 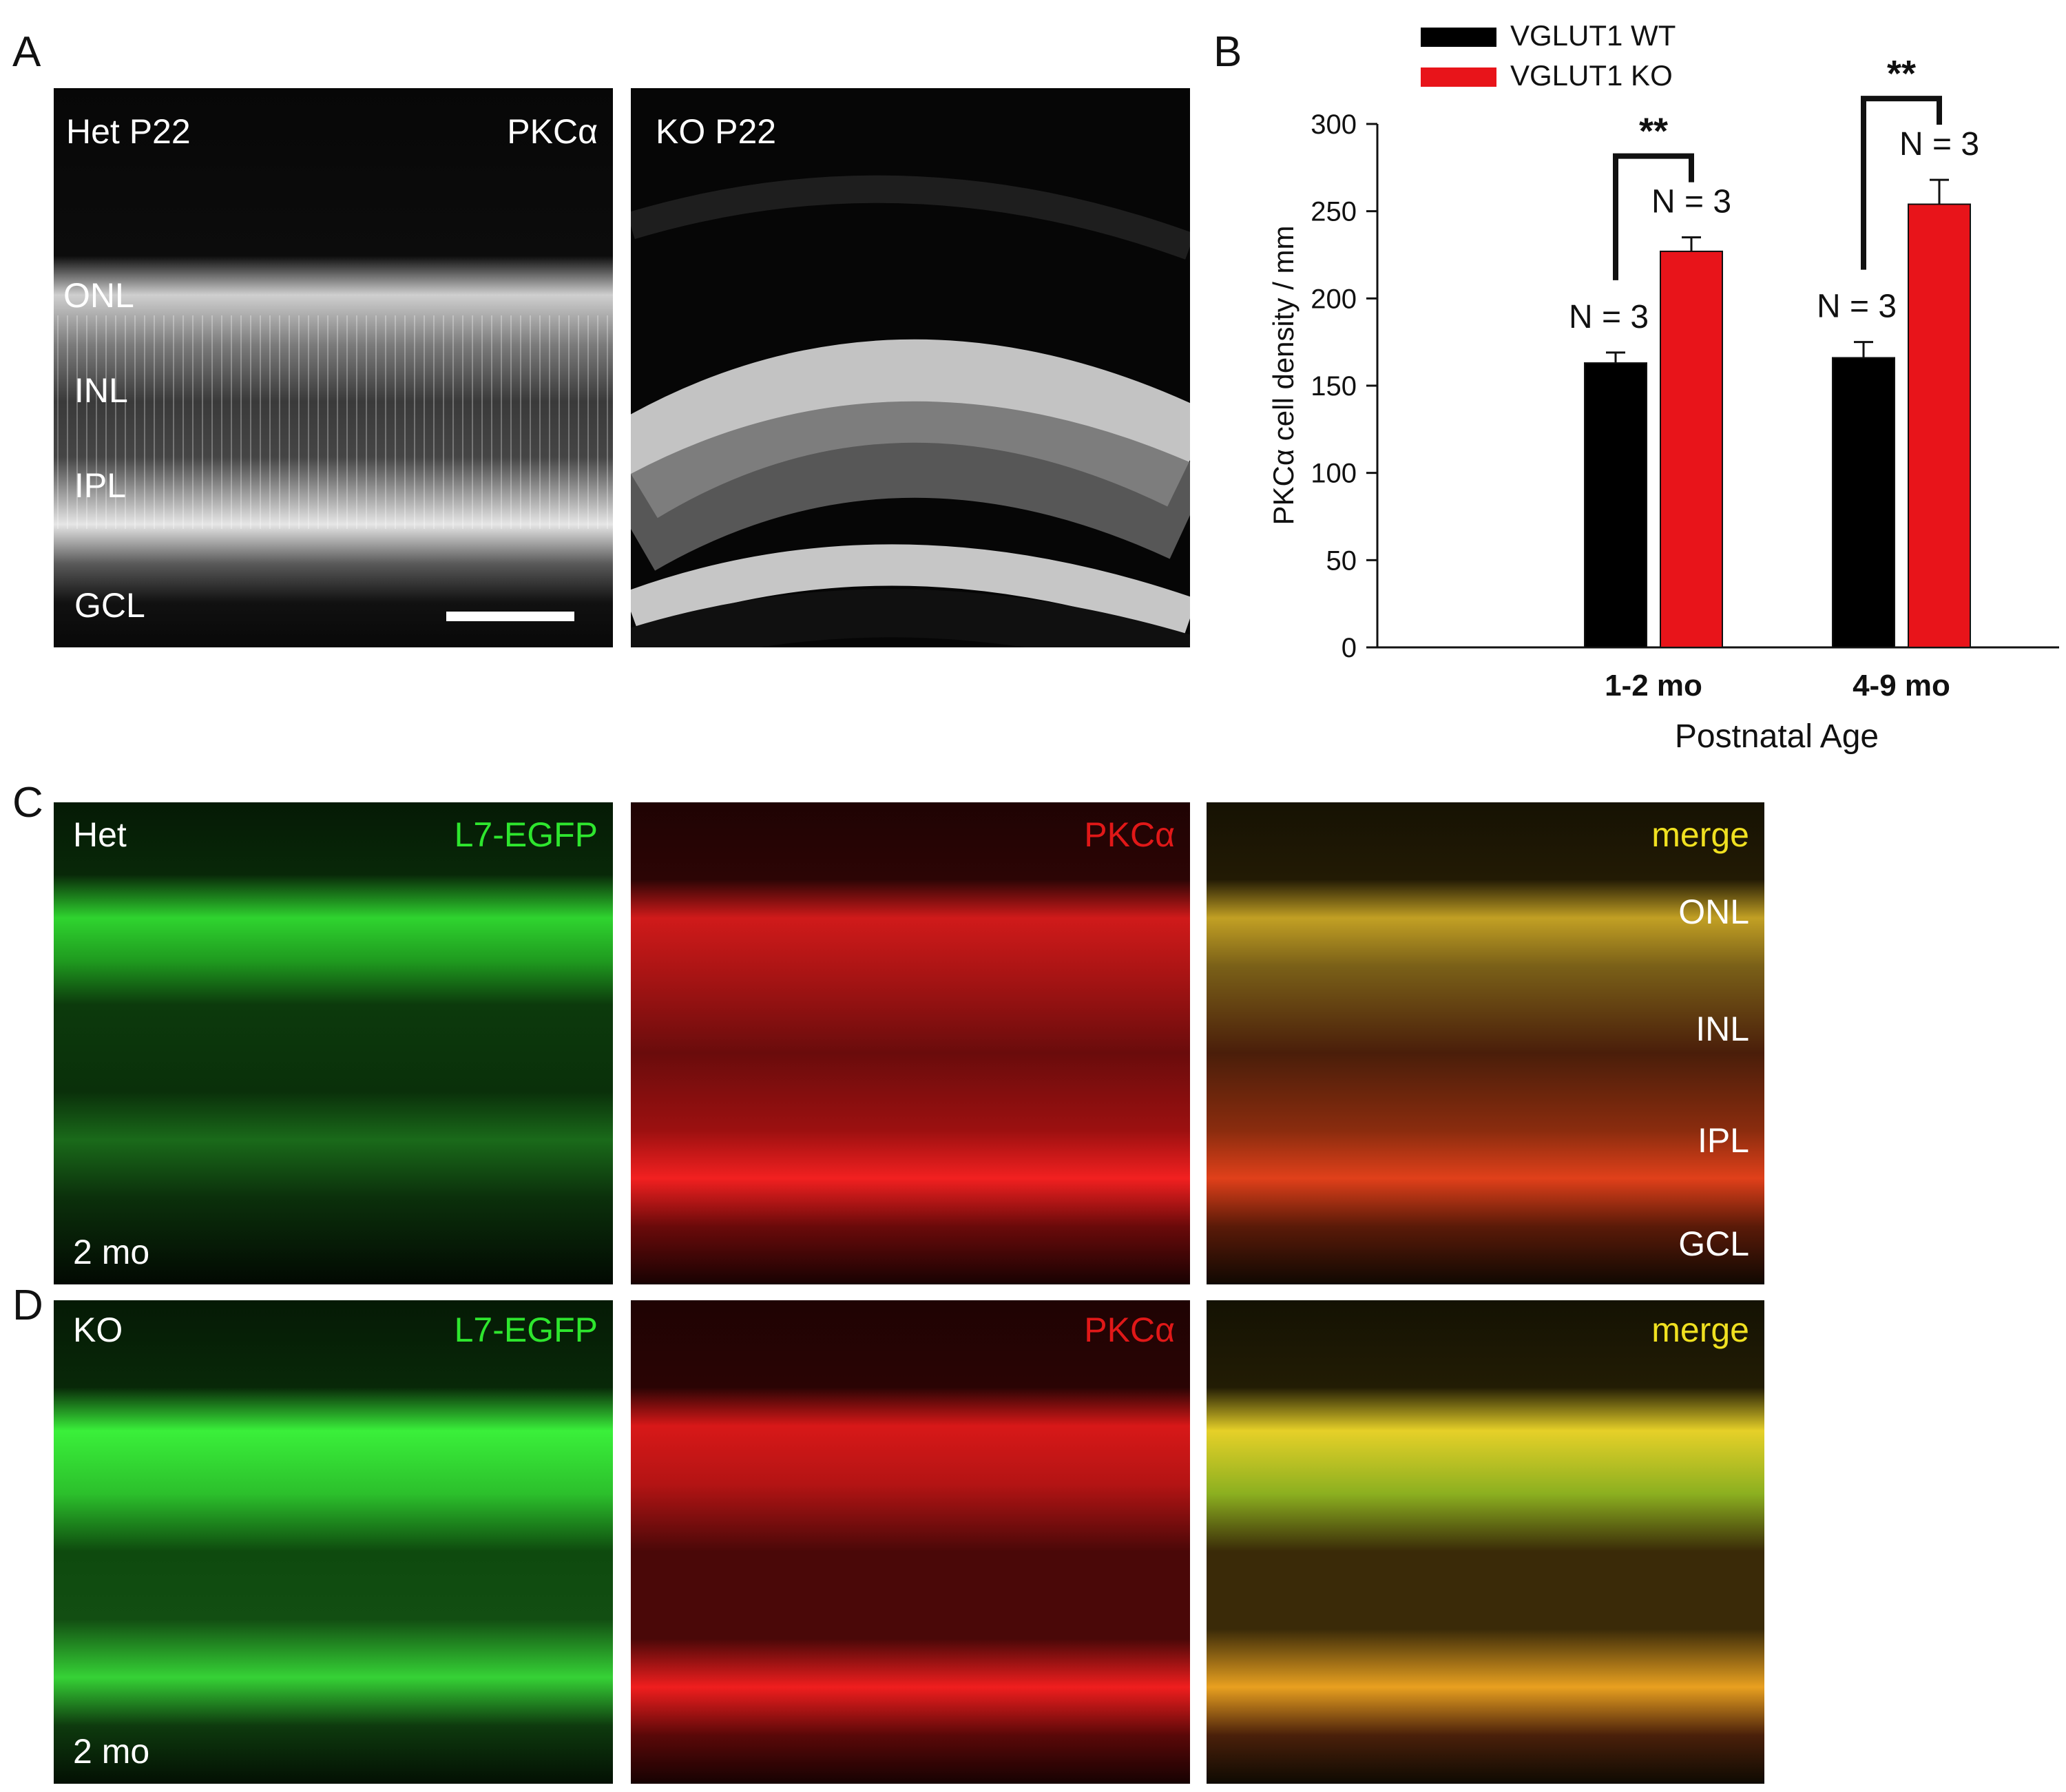 What do you see at coordinates (1591, 75) in the screenshot?
I see `legend-label-ko: VGLUT1 KO` at bounding box center [1591, 75].